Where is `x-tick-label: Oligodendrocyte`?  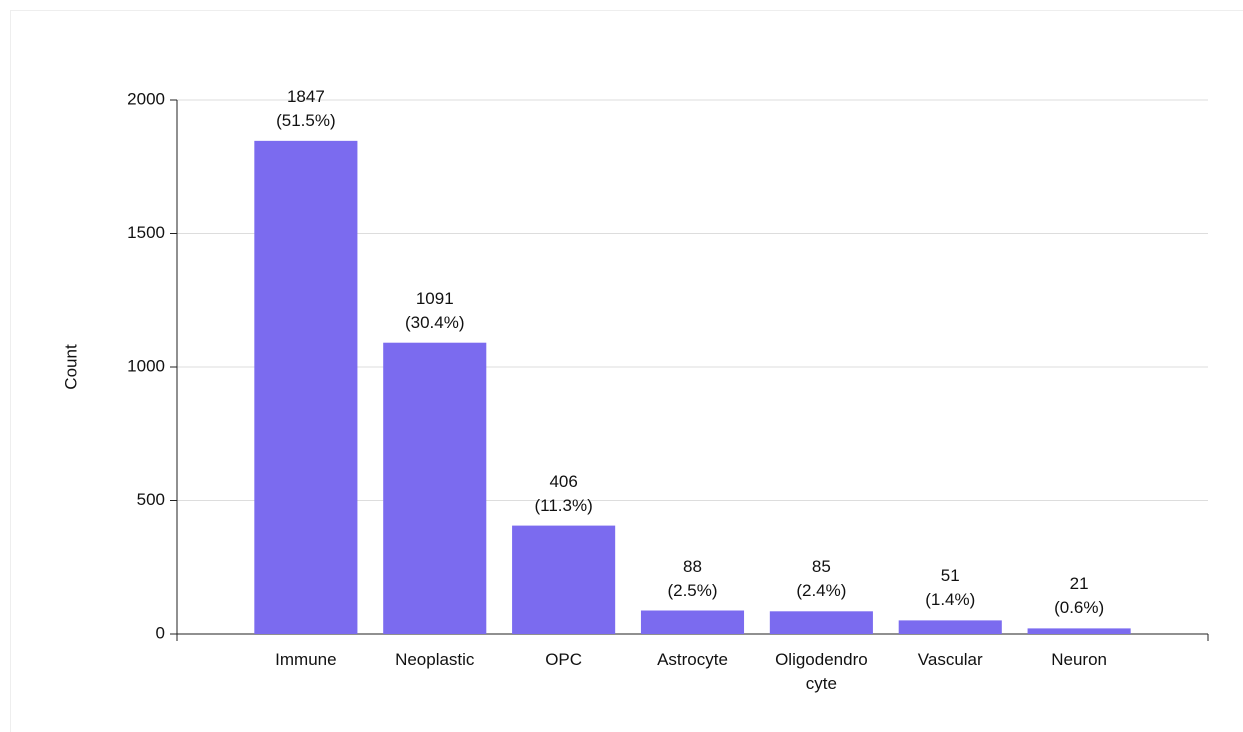 x-tick-label: Oligodendrocyte is located at coordinates (821, 671).